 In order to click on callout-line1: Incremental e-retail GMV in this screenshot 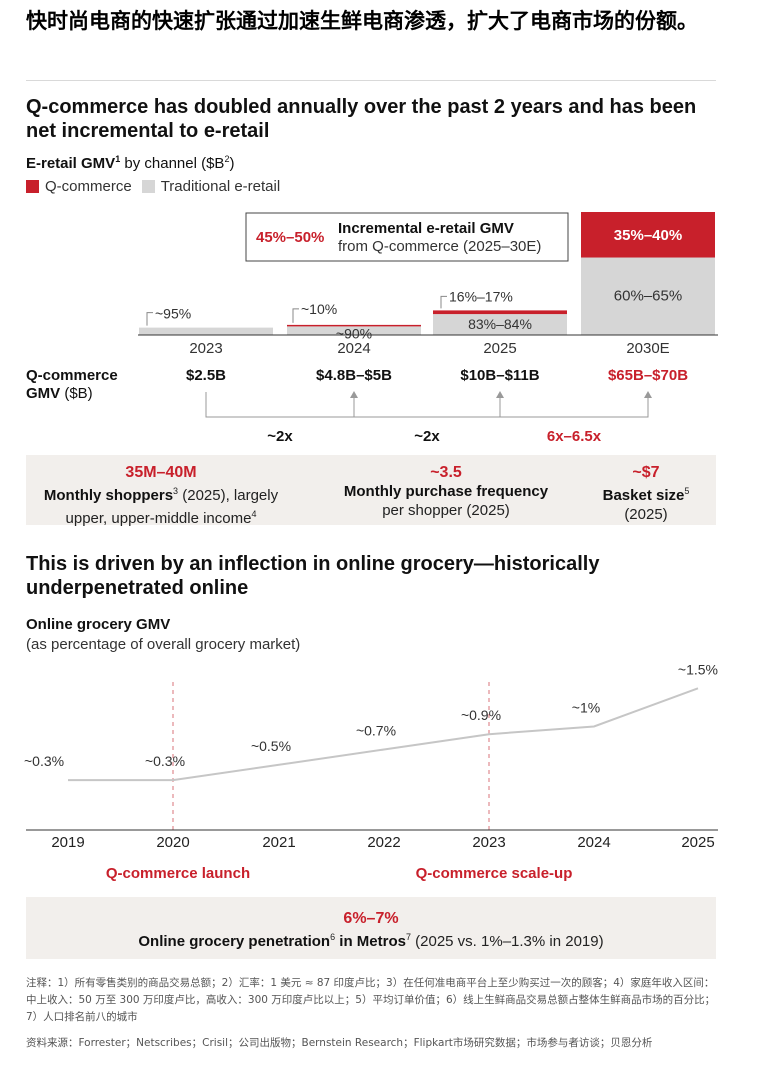, I will do `click(426, 228)`.